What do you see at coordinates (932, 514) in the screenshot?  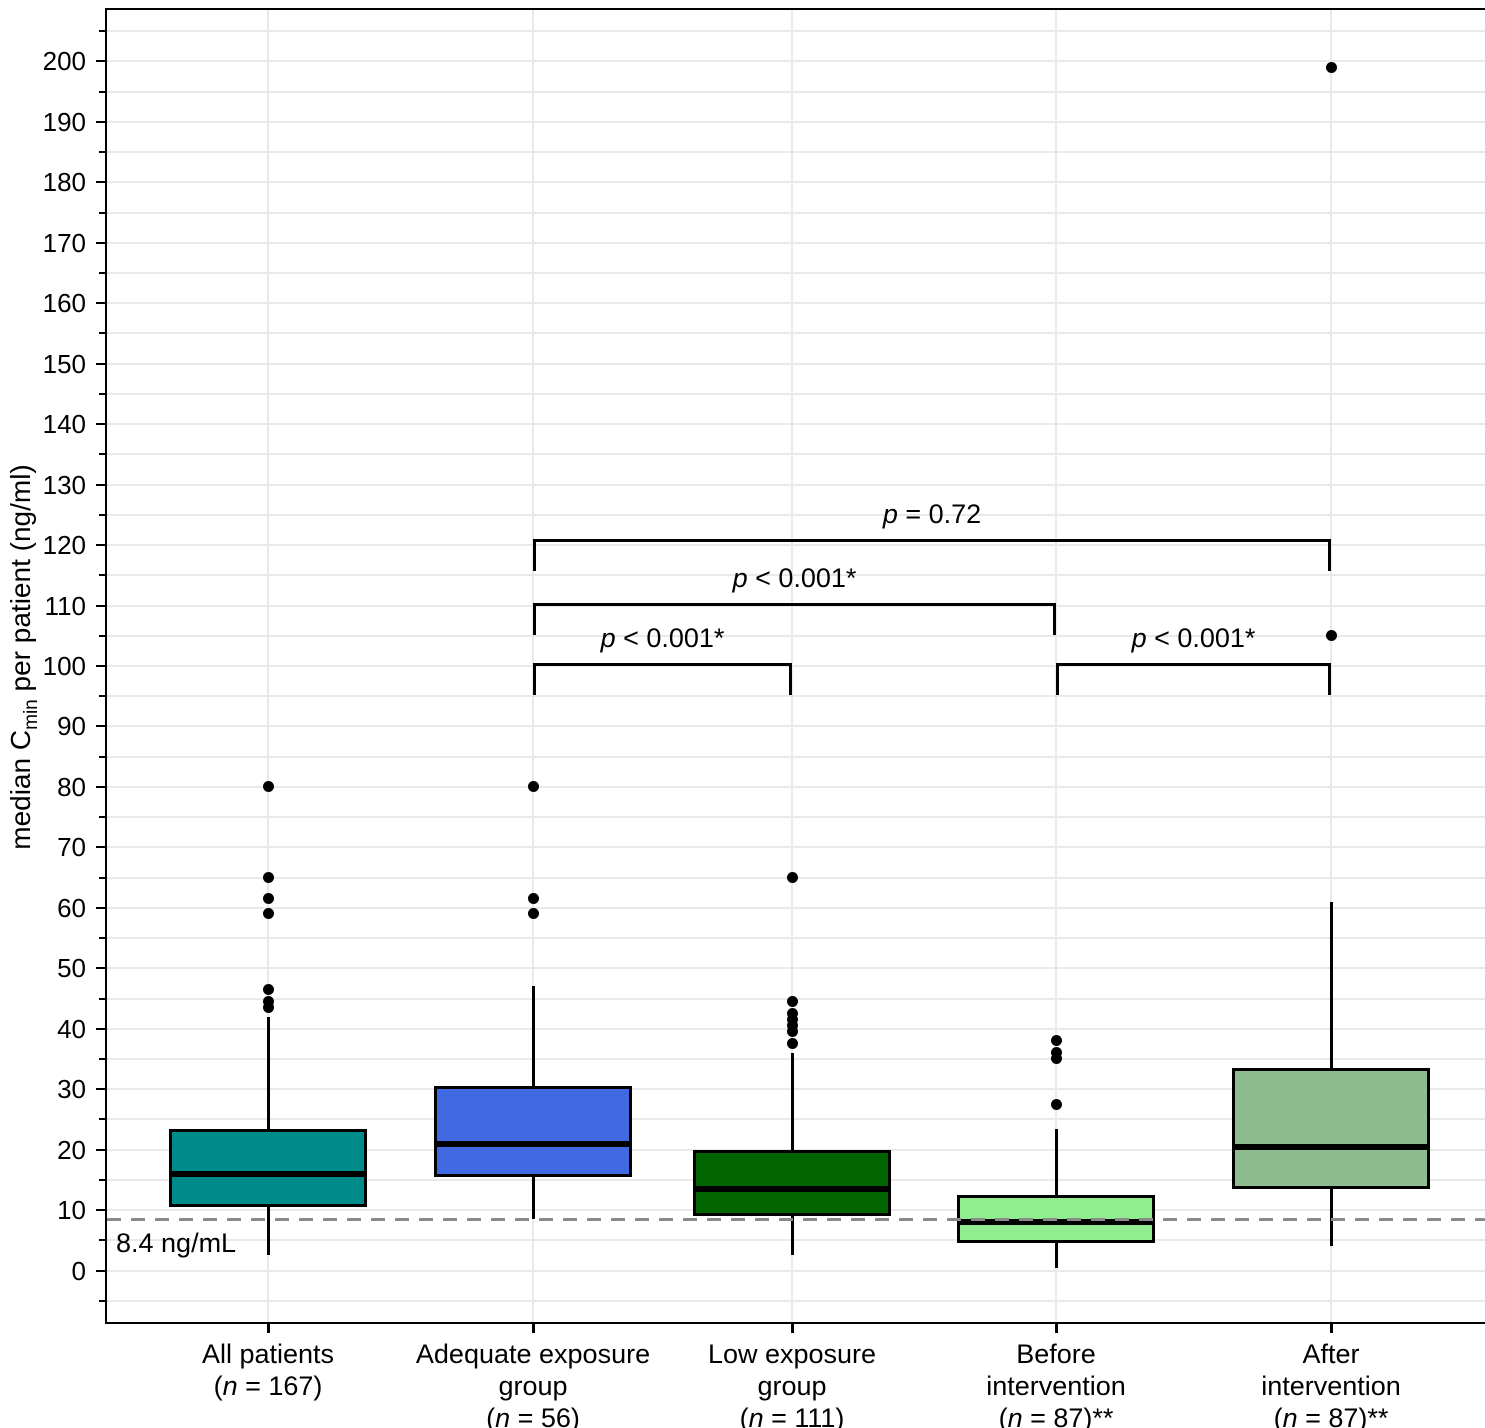 I see `p-value-label: p = 0.72` at bounding box center [932, 514].